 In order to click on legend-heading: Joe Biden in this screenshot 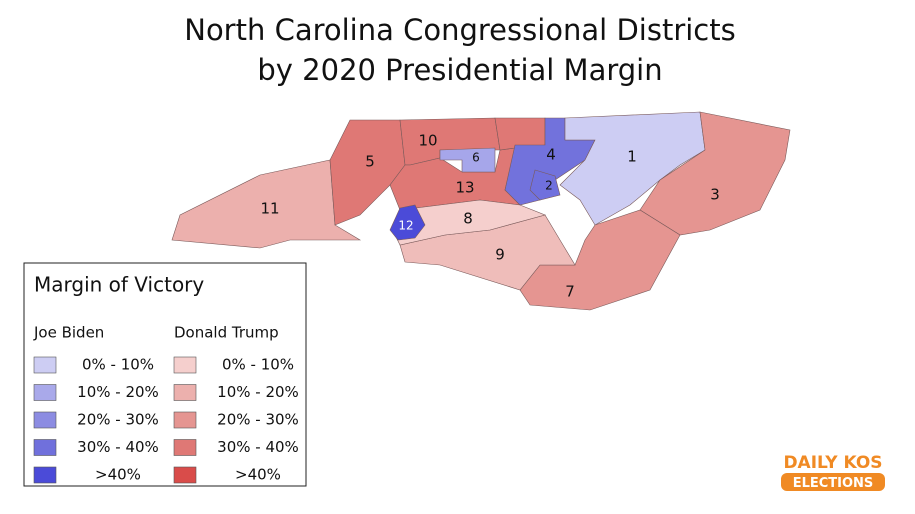, I will do `click(68, 333)`.